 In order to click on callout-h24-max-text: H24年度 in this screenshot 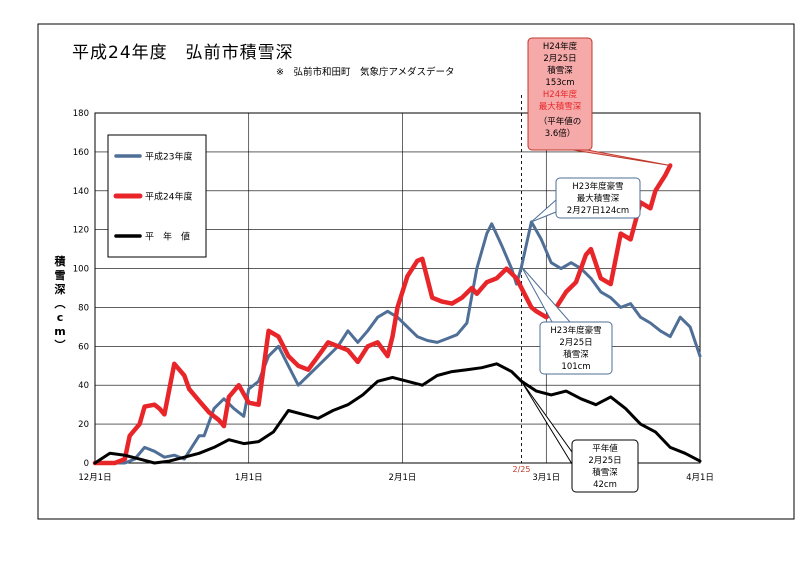, I will do `click(560, 46)`.